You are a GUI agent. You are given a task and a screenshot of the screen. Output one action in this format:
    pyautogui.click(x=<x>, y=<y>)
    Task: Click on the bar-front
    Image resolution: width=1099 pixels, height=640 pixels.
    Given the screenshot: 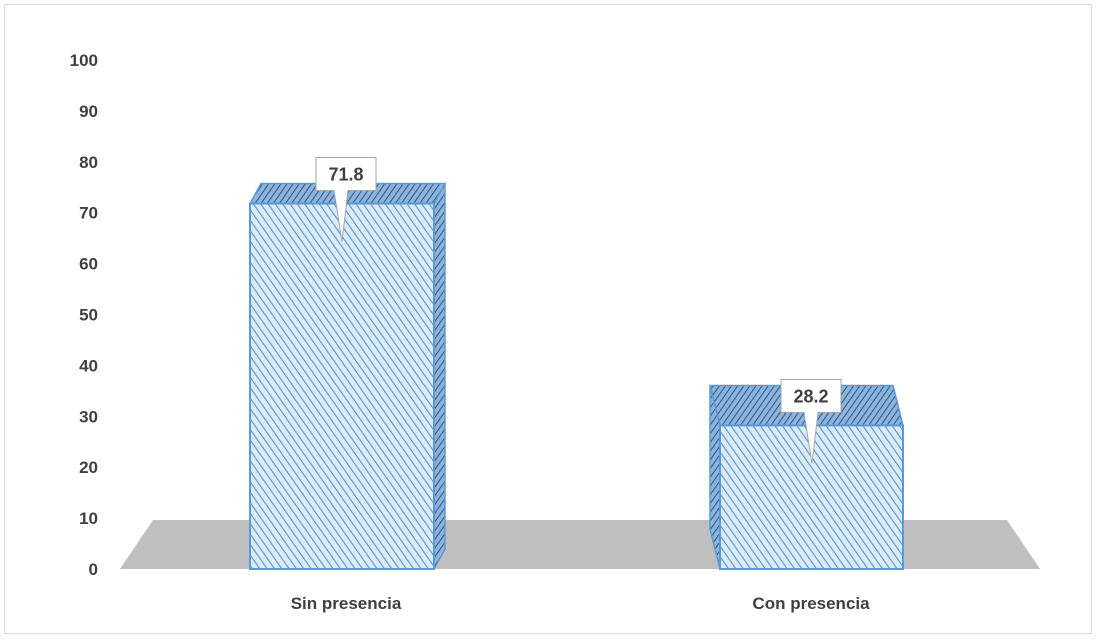 What is the action you would take?
    pyautogui.click(x=342, y=386)
    